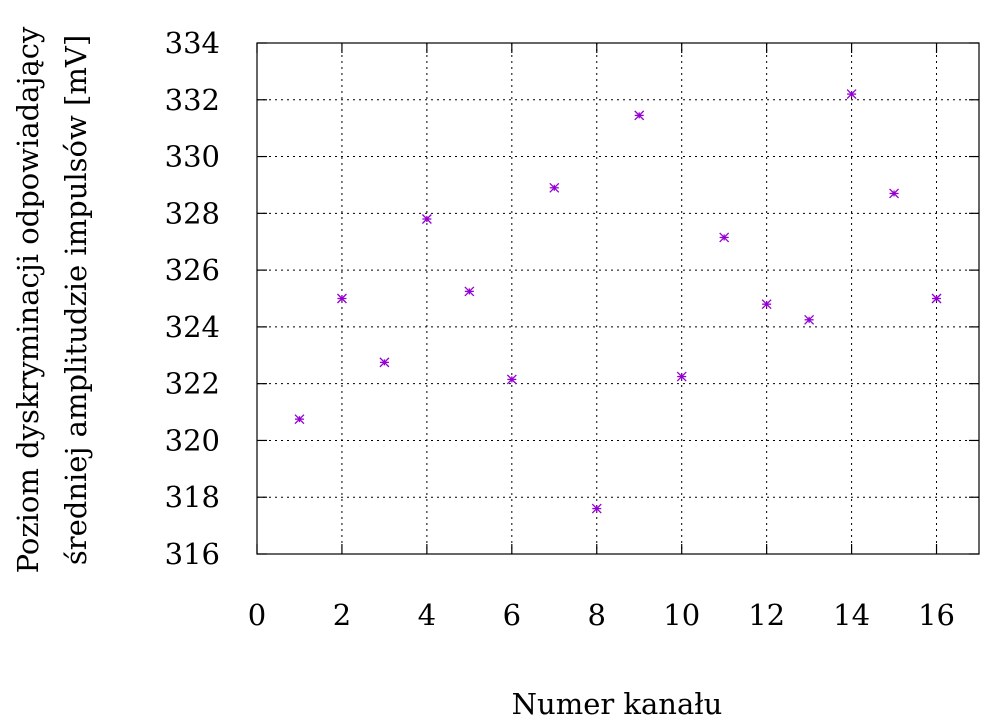 This screenshot has width=993, height=725. What do you see at coordinates (617, 704) in the screenshot?
I see `x-axis-title: Numer kanału` at bounding box center [617, 704].